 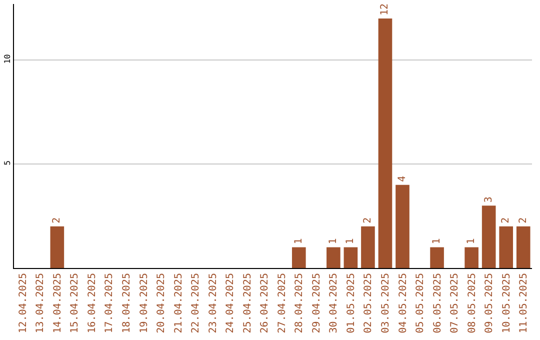 I want to click on y-tick-label: 5, so click(x=7, y=163).